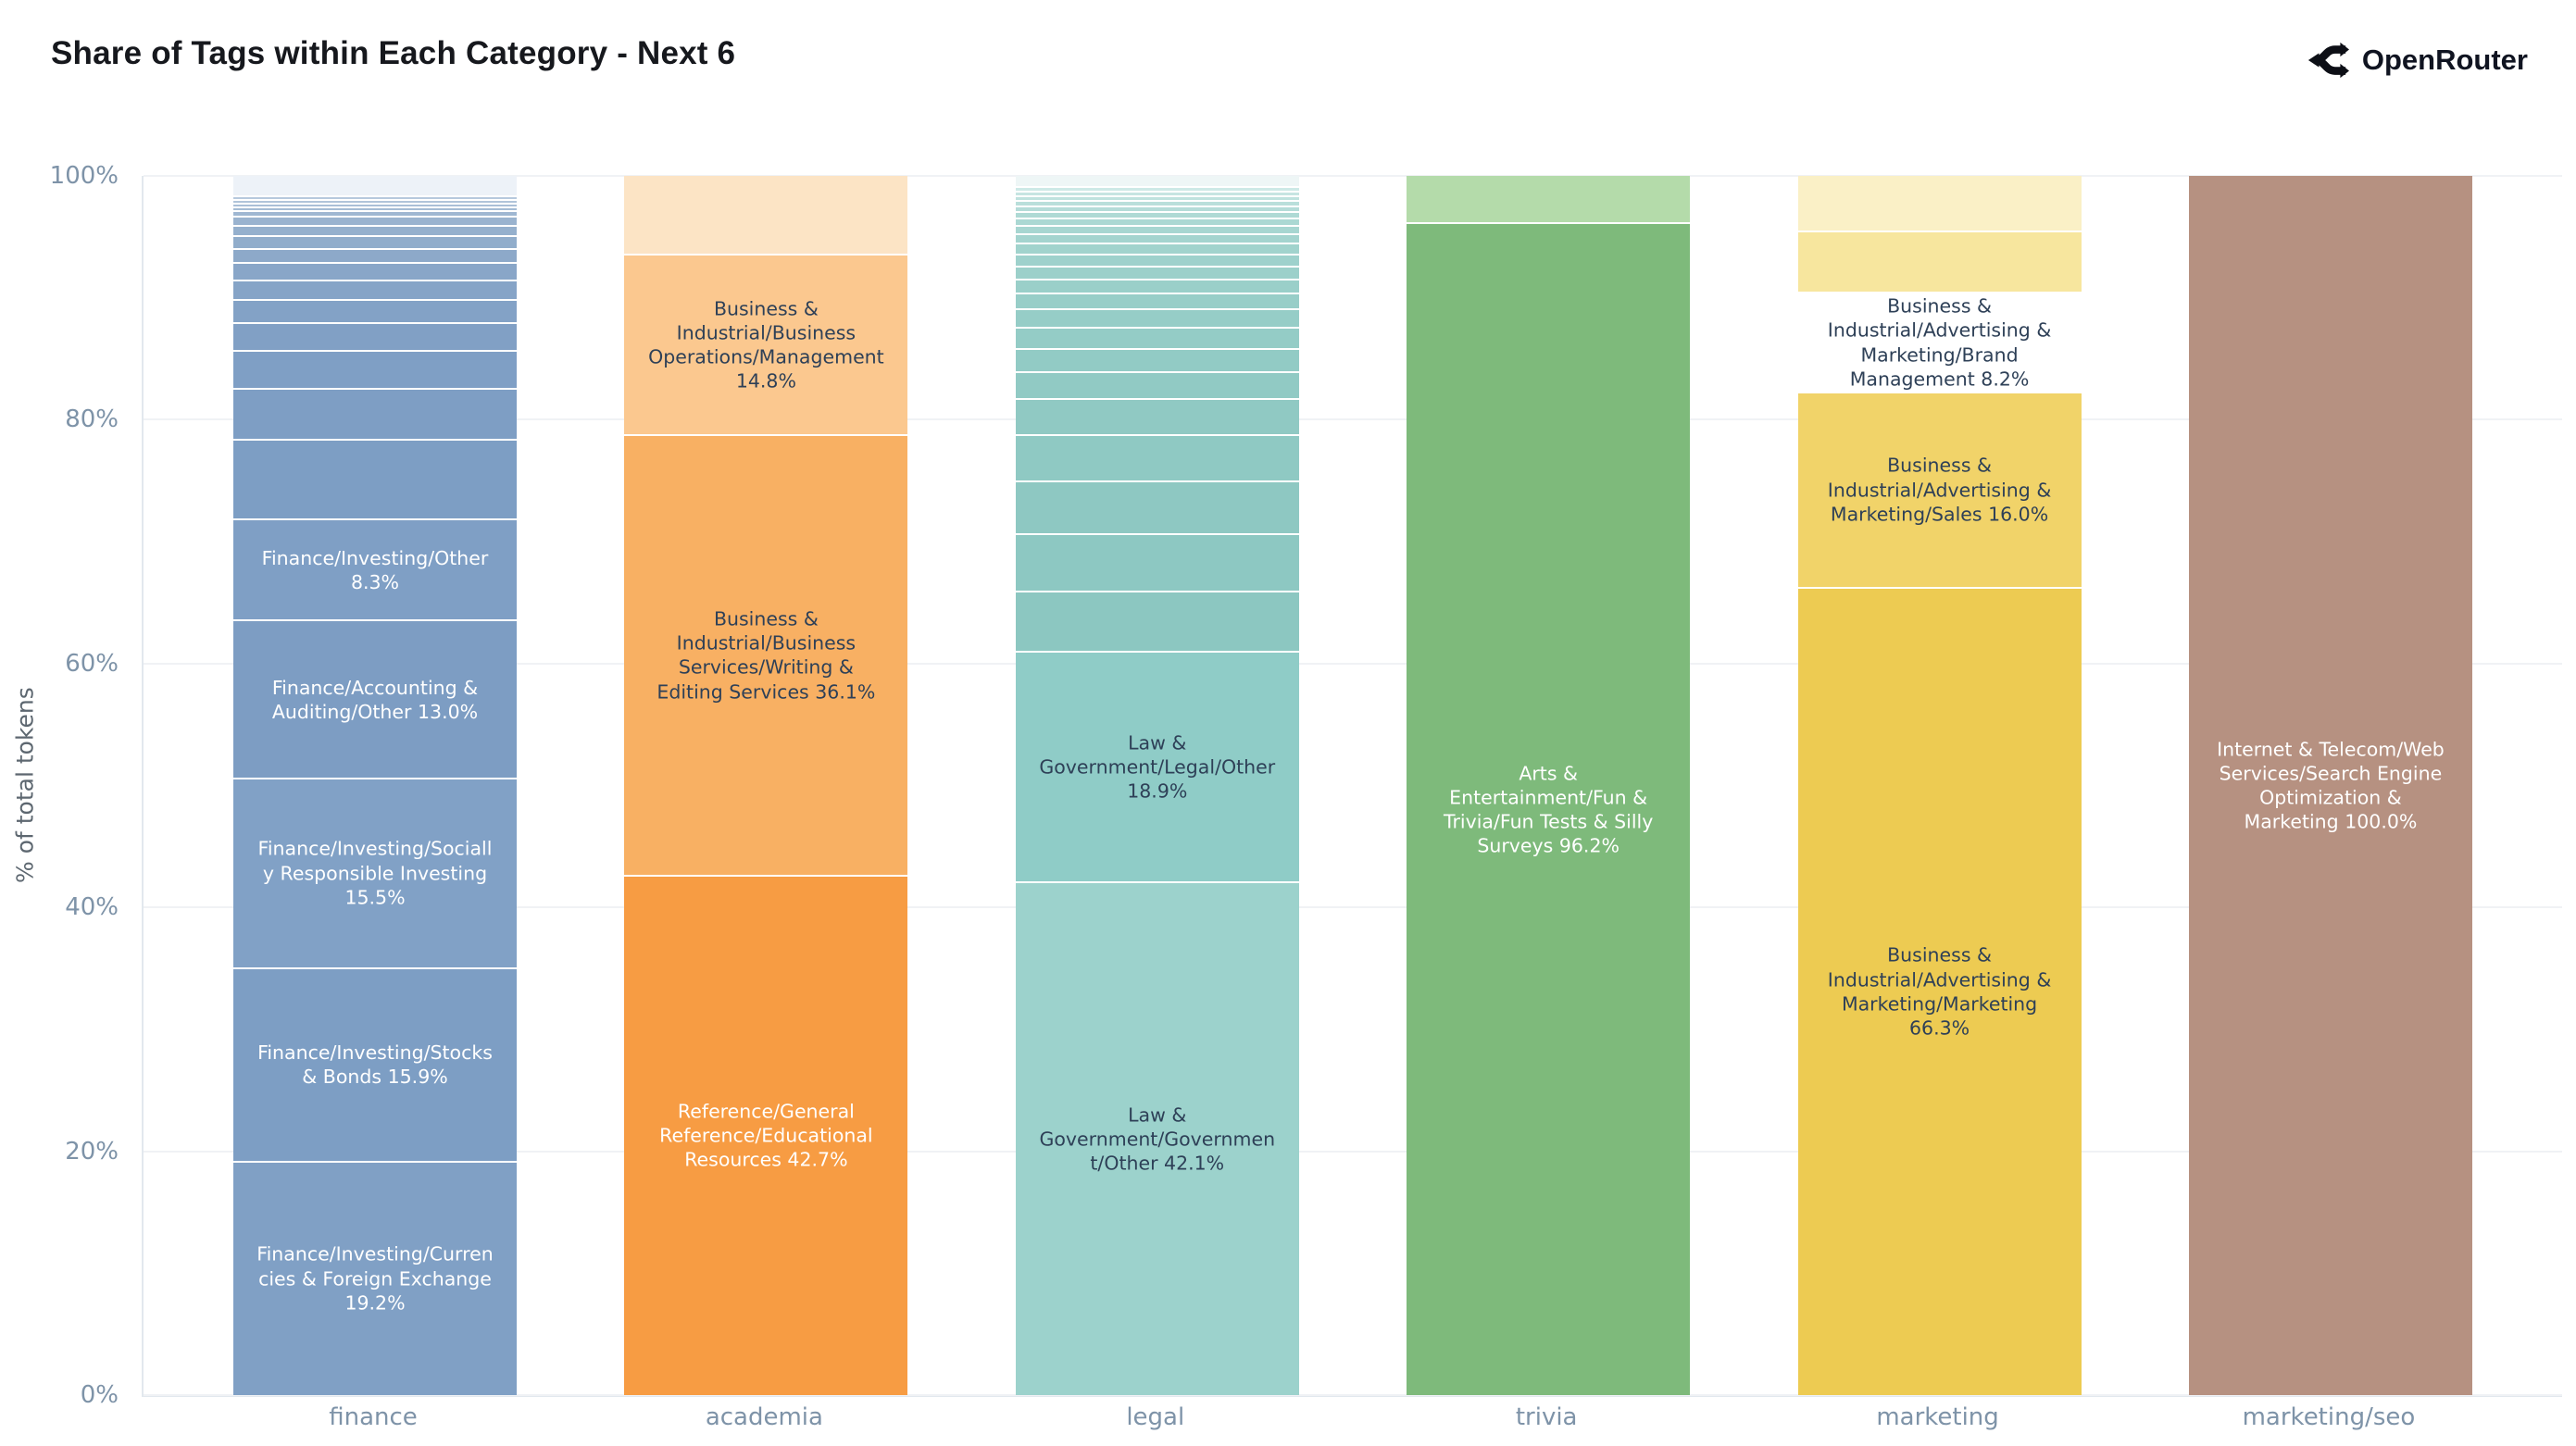  I want to click on openrouter-wordmark: OpenRouter, so click(2444, 60).